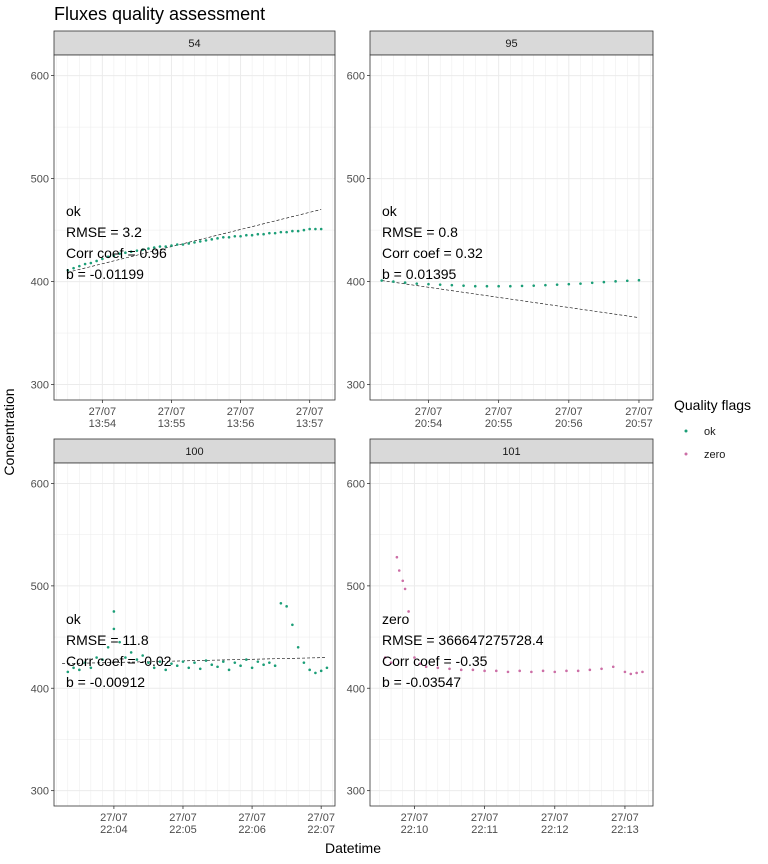 The image size is (768, 864). I want to click on strip-label: 101, so click(511, 452).